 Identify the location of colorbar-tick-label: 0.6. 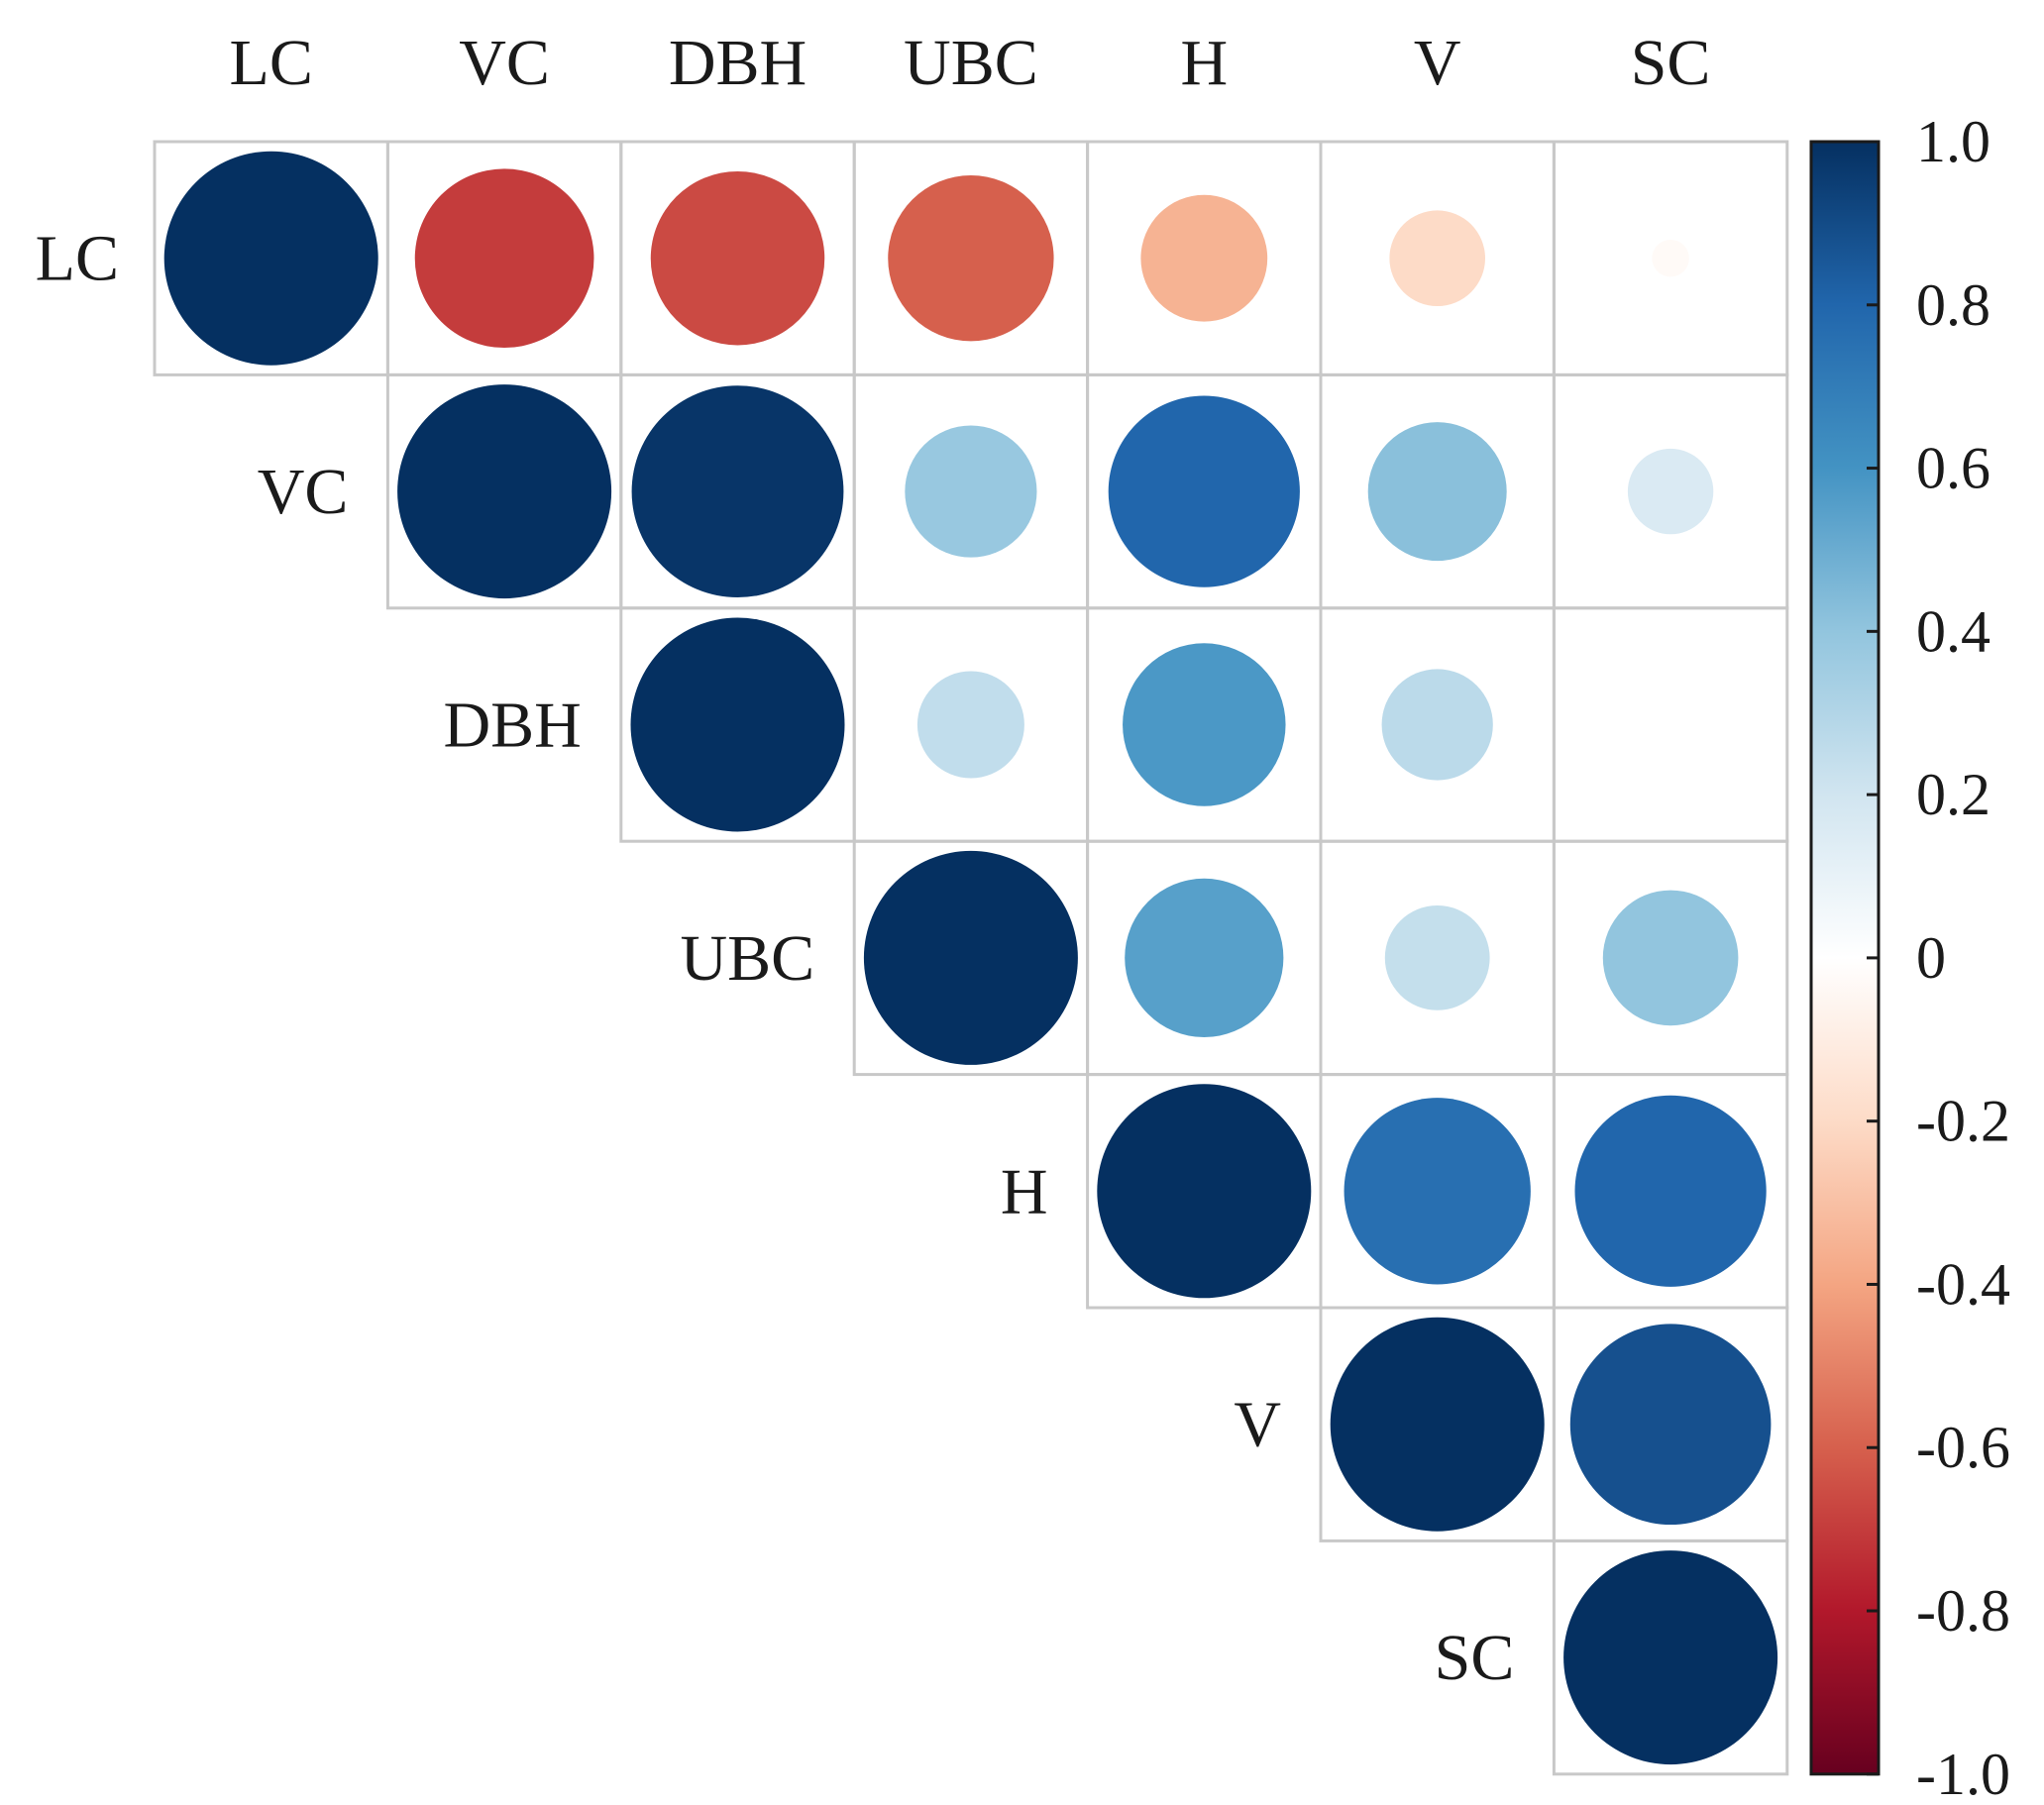
(1953, 468).